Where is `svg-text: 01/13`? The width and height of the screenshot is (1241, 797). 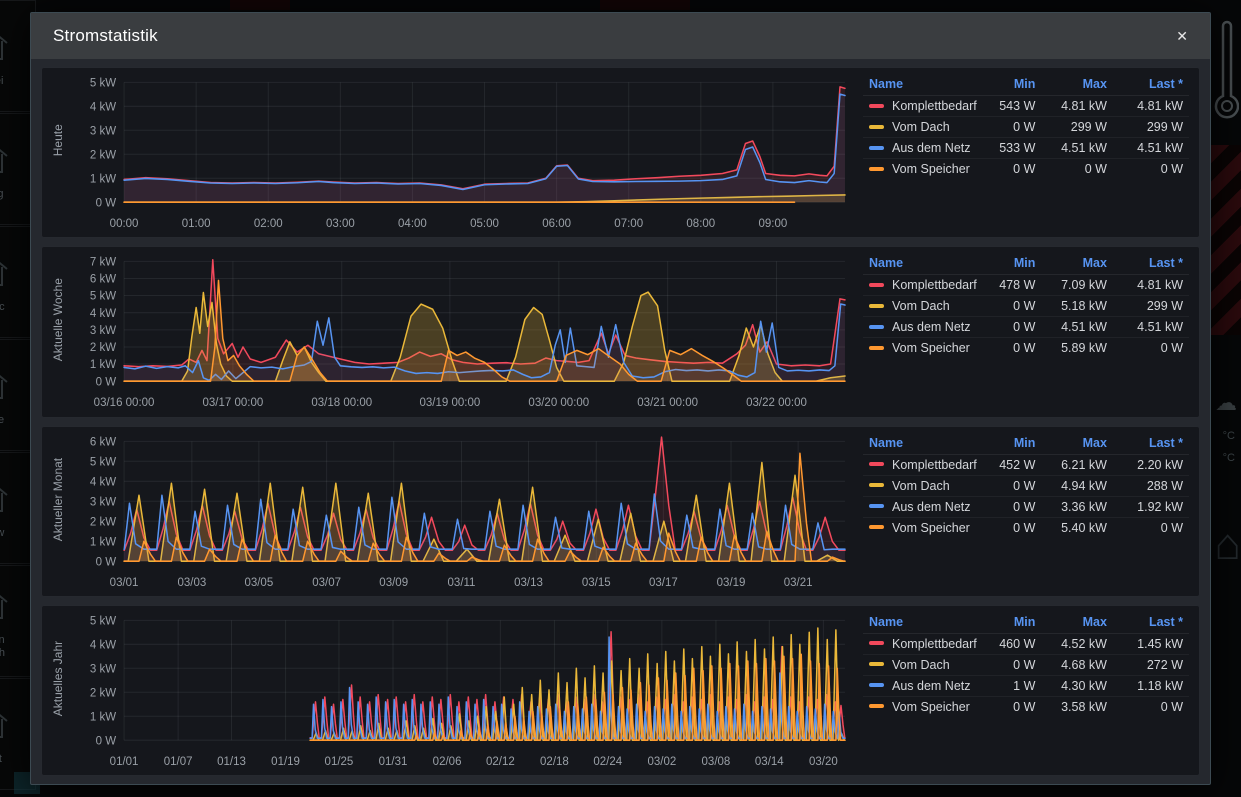 svg-text: 01/13 is located at coordinates (231, 761).